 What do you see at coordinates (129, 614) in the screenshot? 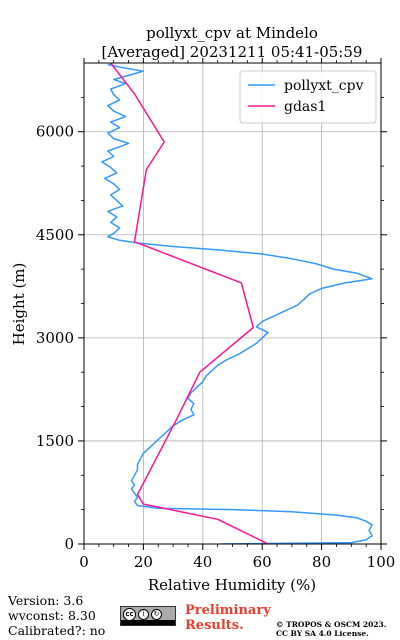
I see `cc-icon: cc` at bounding box center [129, 614].